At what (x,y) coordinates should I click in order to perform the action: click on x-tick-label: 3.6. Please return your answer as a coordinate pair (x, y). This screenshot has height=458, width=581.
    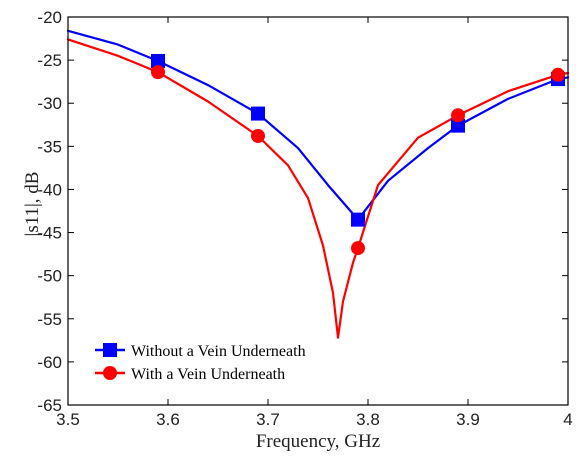
    Looking at the image, I should click on (168, 419).